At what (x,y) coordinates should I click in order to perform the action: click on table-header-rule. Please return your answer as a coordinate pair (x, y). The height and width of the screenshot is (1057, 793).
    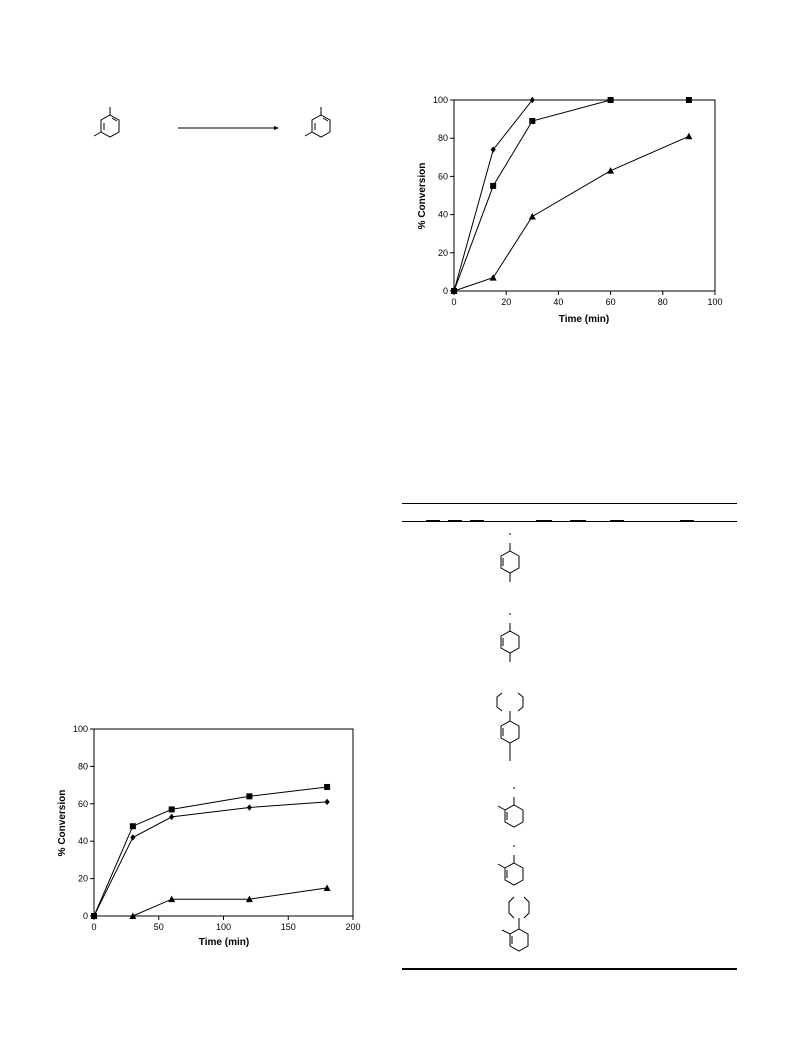
    Looking at the image, I should click on (569, 521).